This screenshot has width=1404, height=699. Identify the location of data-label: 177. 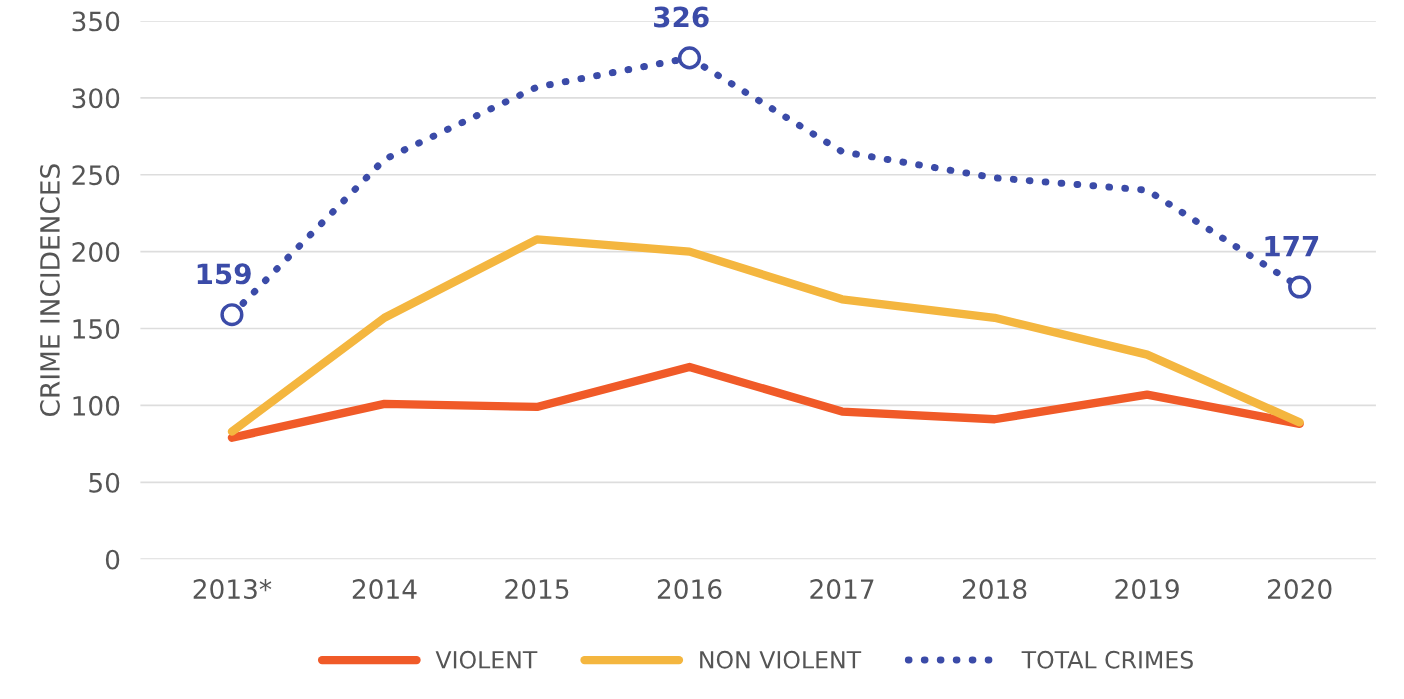
(1292, 246).